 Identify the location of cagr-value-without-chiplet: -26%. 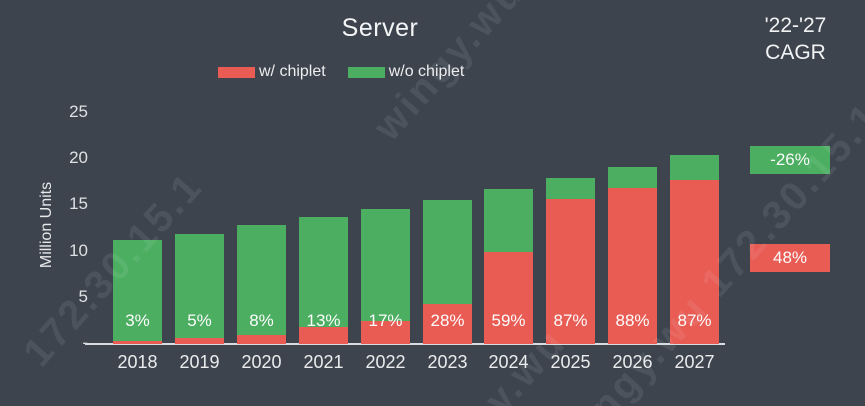
(790, 160).